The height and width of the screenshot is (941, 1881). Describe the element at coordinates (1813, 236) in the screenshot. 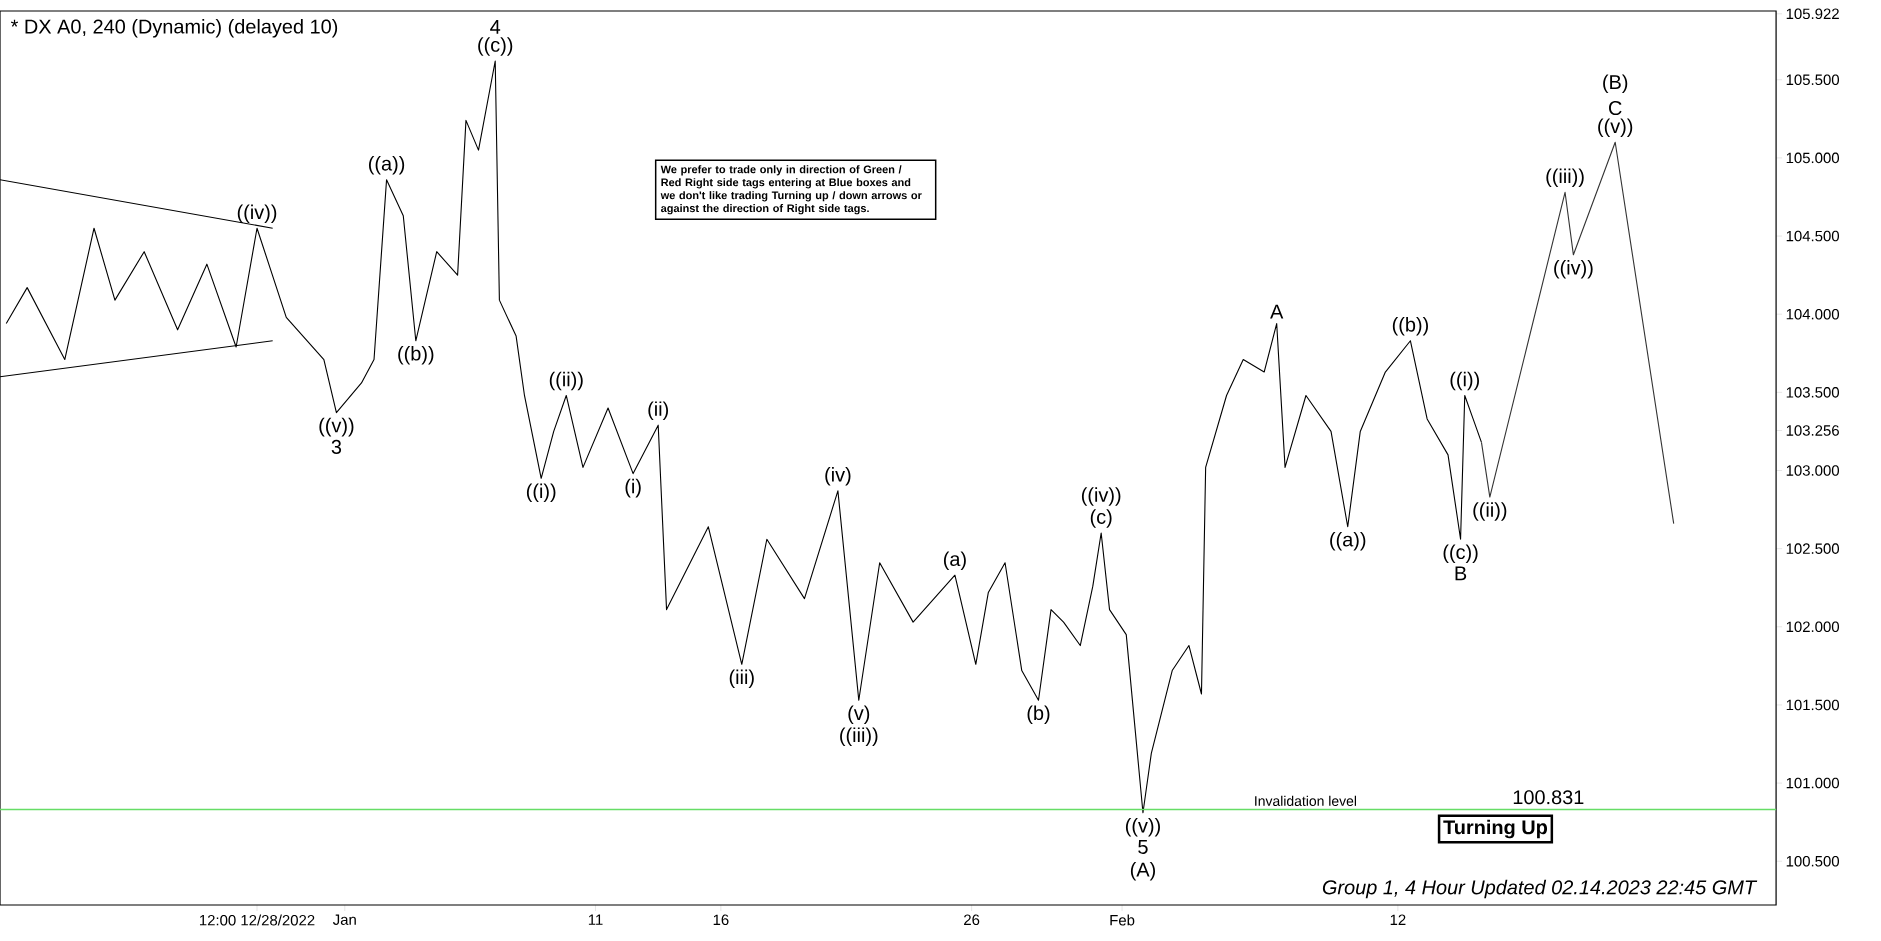

I see `y-tick-label: 104.500` at that location.